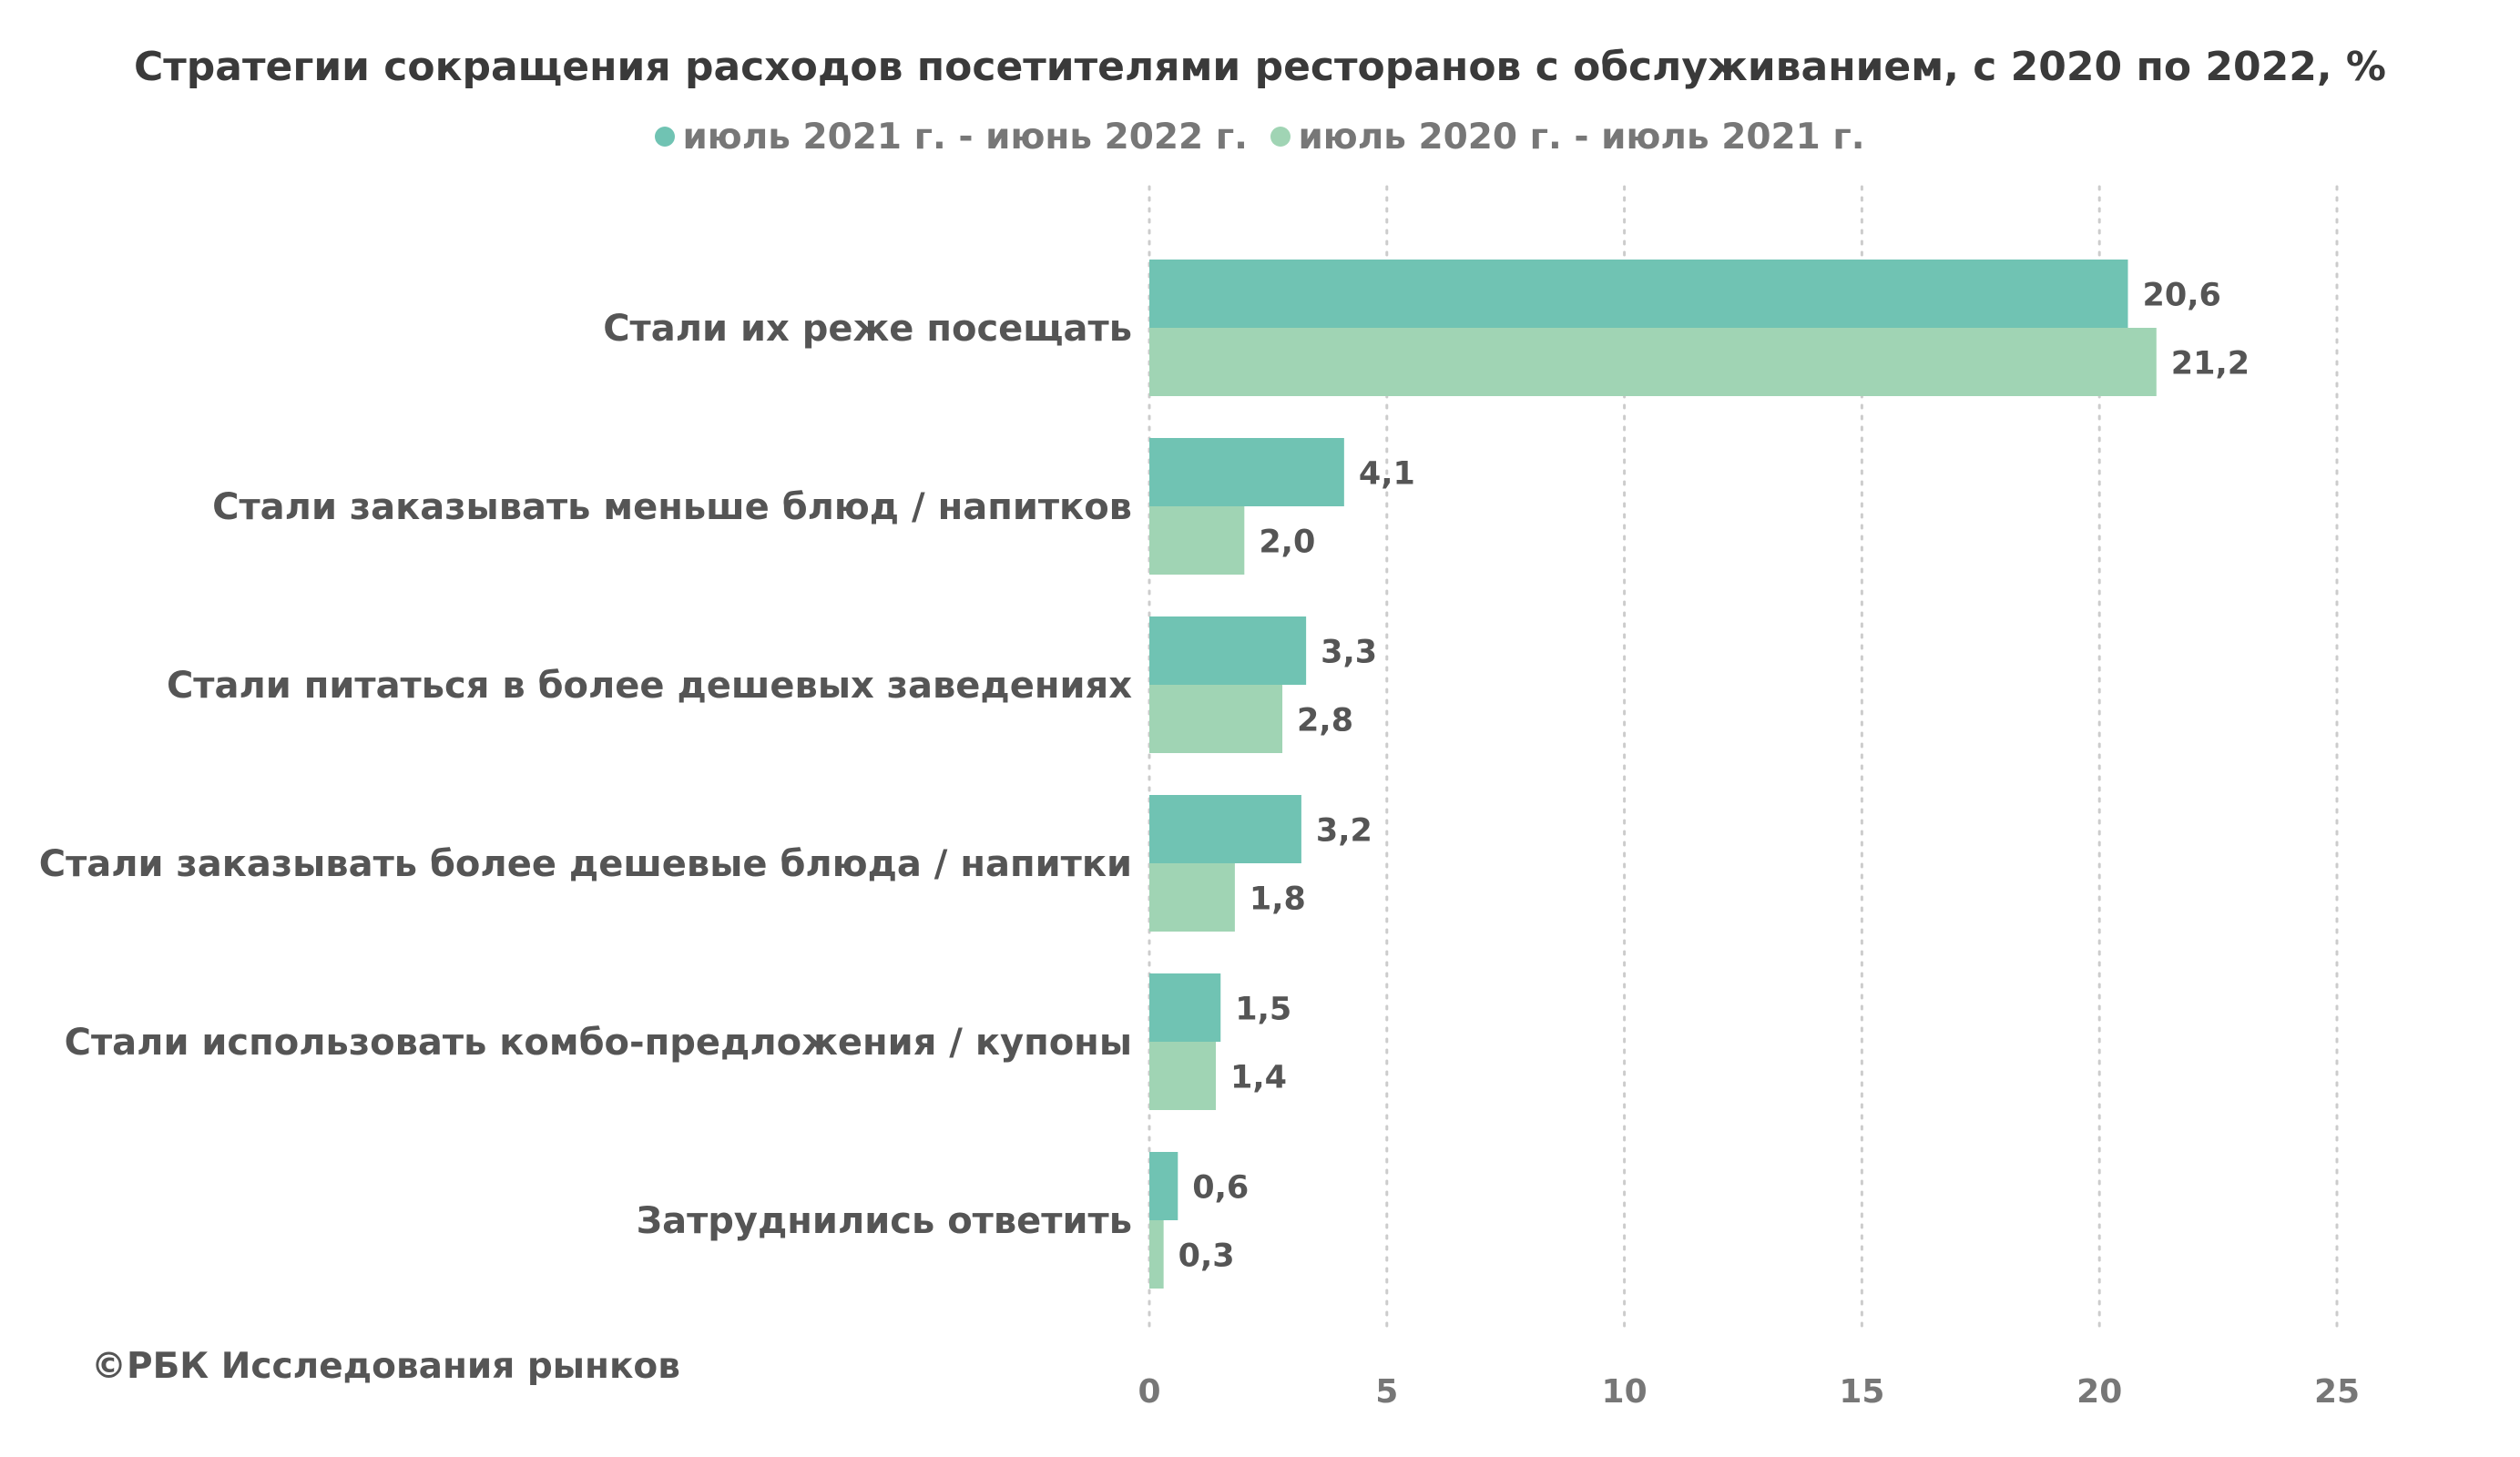  What do you see at coordinates (1625, 1392) in the screenshot?
I see `x-tick-label: 10` at bounding box center [1625, 1392].